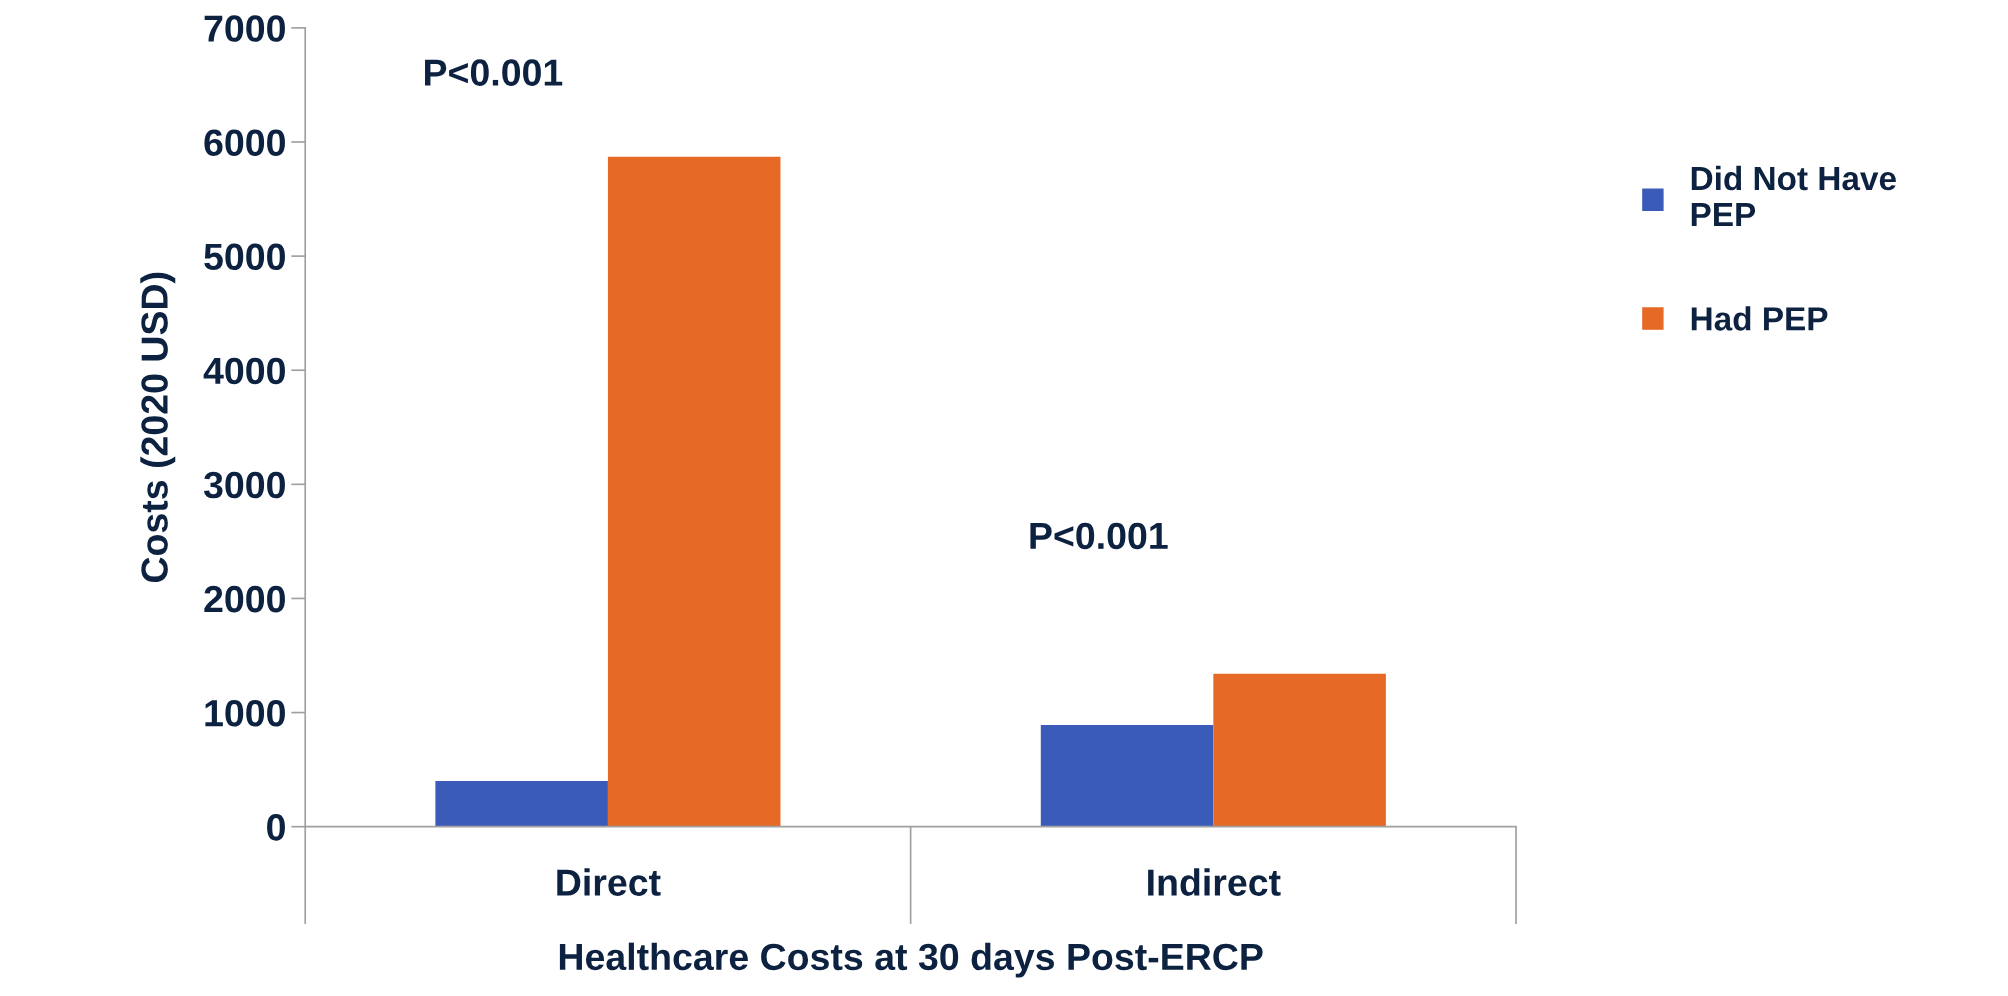 The width and height of the screenshot is (2008, 996). What do you see at coordinates (1214, 882) in the screenshot?
I see `x-tick-label: Indirect` at bounding box center [1214, 882].